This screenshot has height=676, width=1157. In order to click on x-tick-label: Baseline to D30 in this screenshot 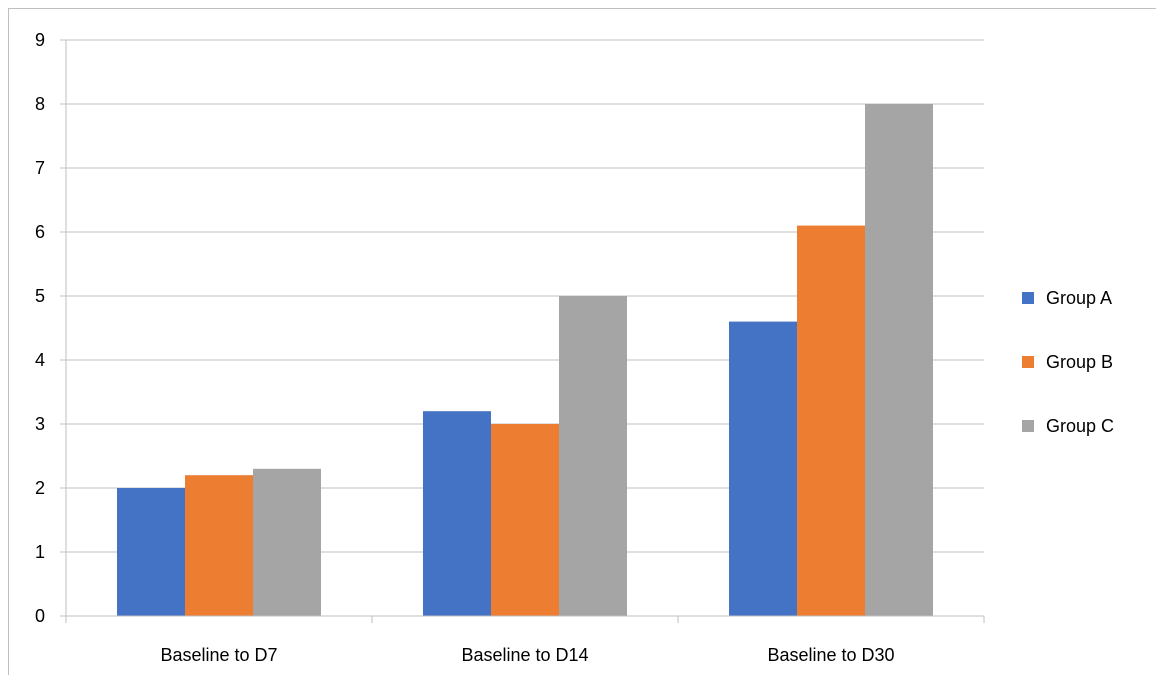, I will do `click(830, 655)`.